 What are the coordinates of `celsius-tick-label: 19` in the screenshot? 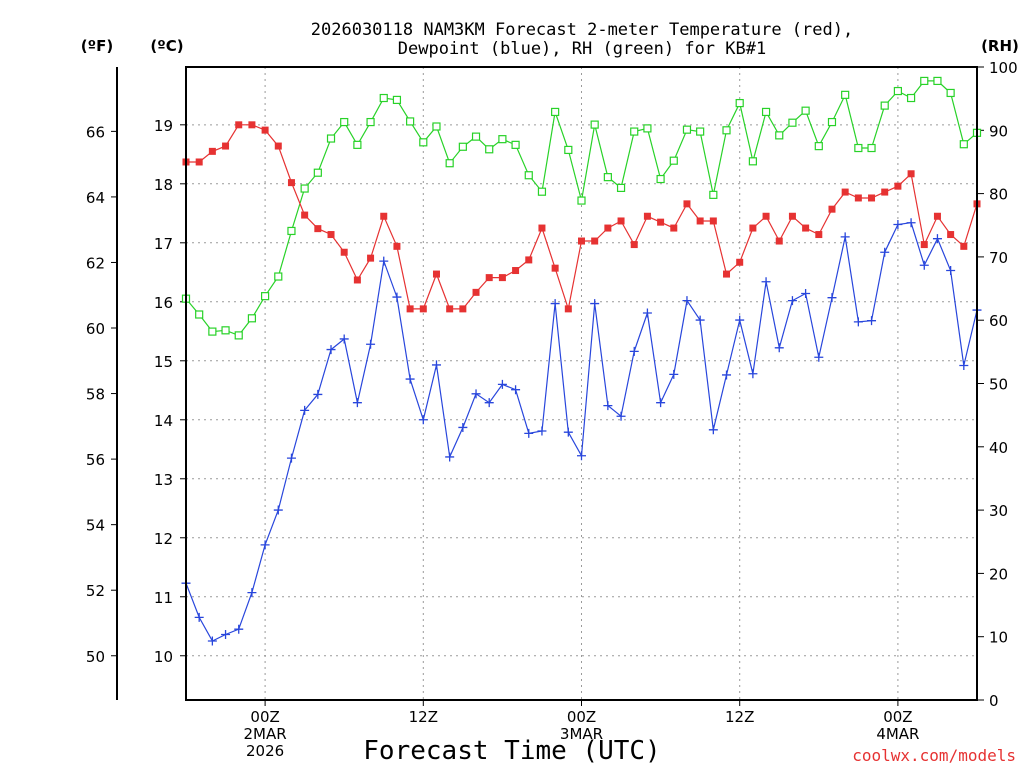 It's located at (163, 126).